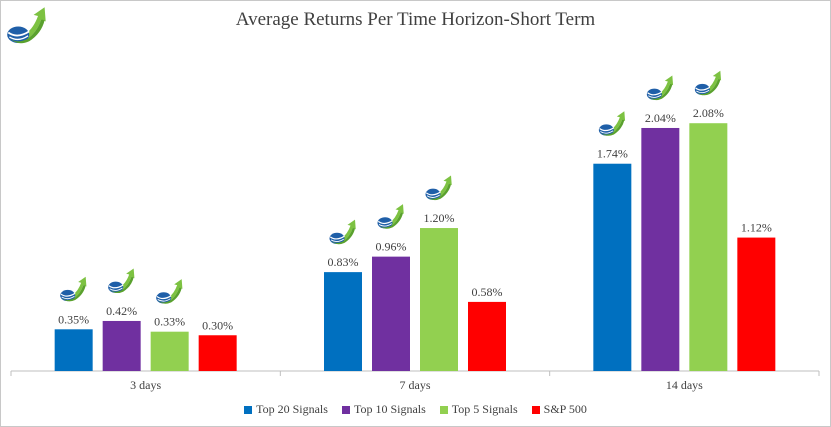 This screenshot has width=831, height=427. What do you see at coordinates (169, 322) in the screenshot?
I see `data-label: 0.33%` at bounding box center [169, 322].